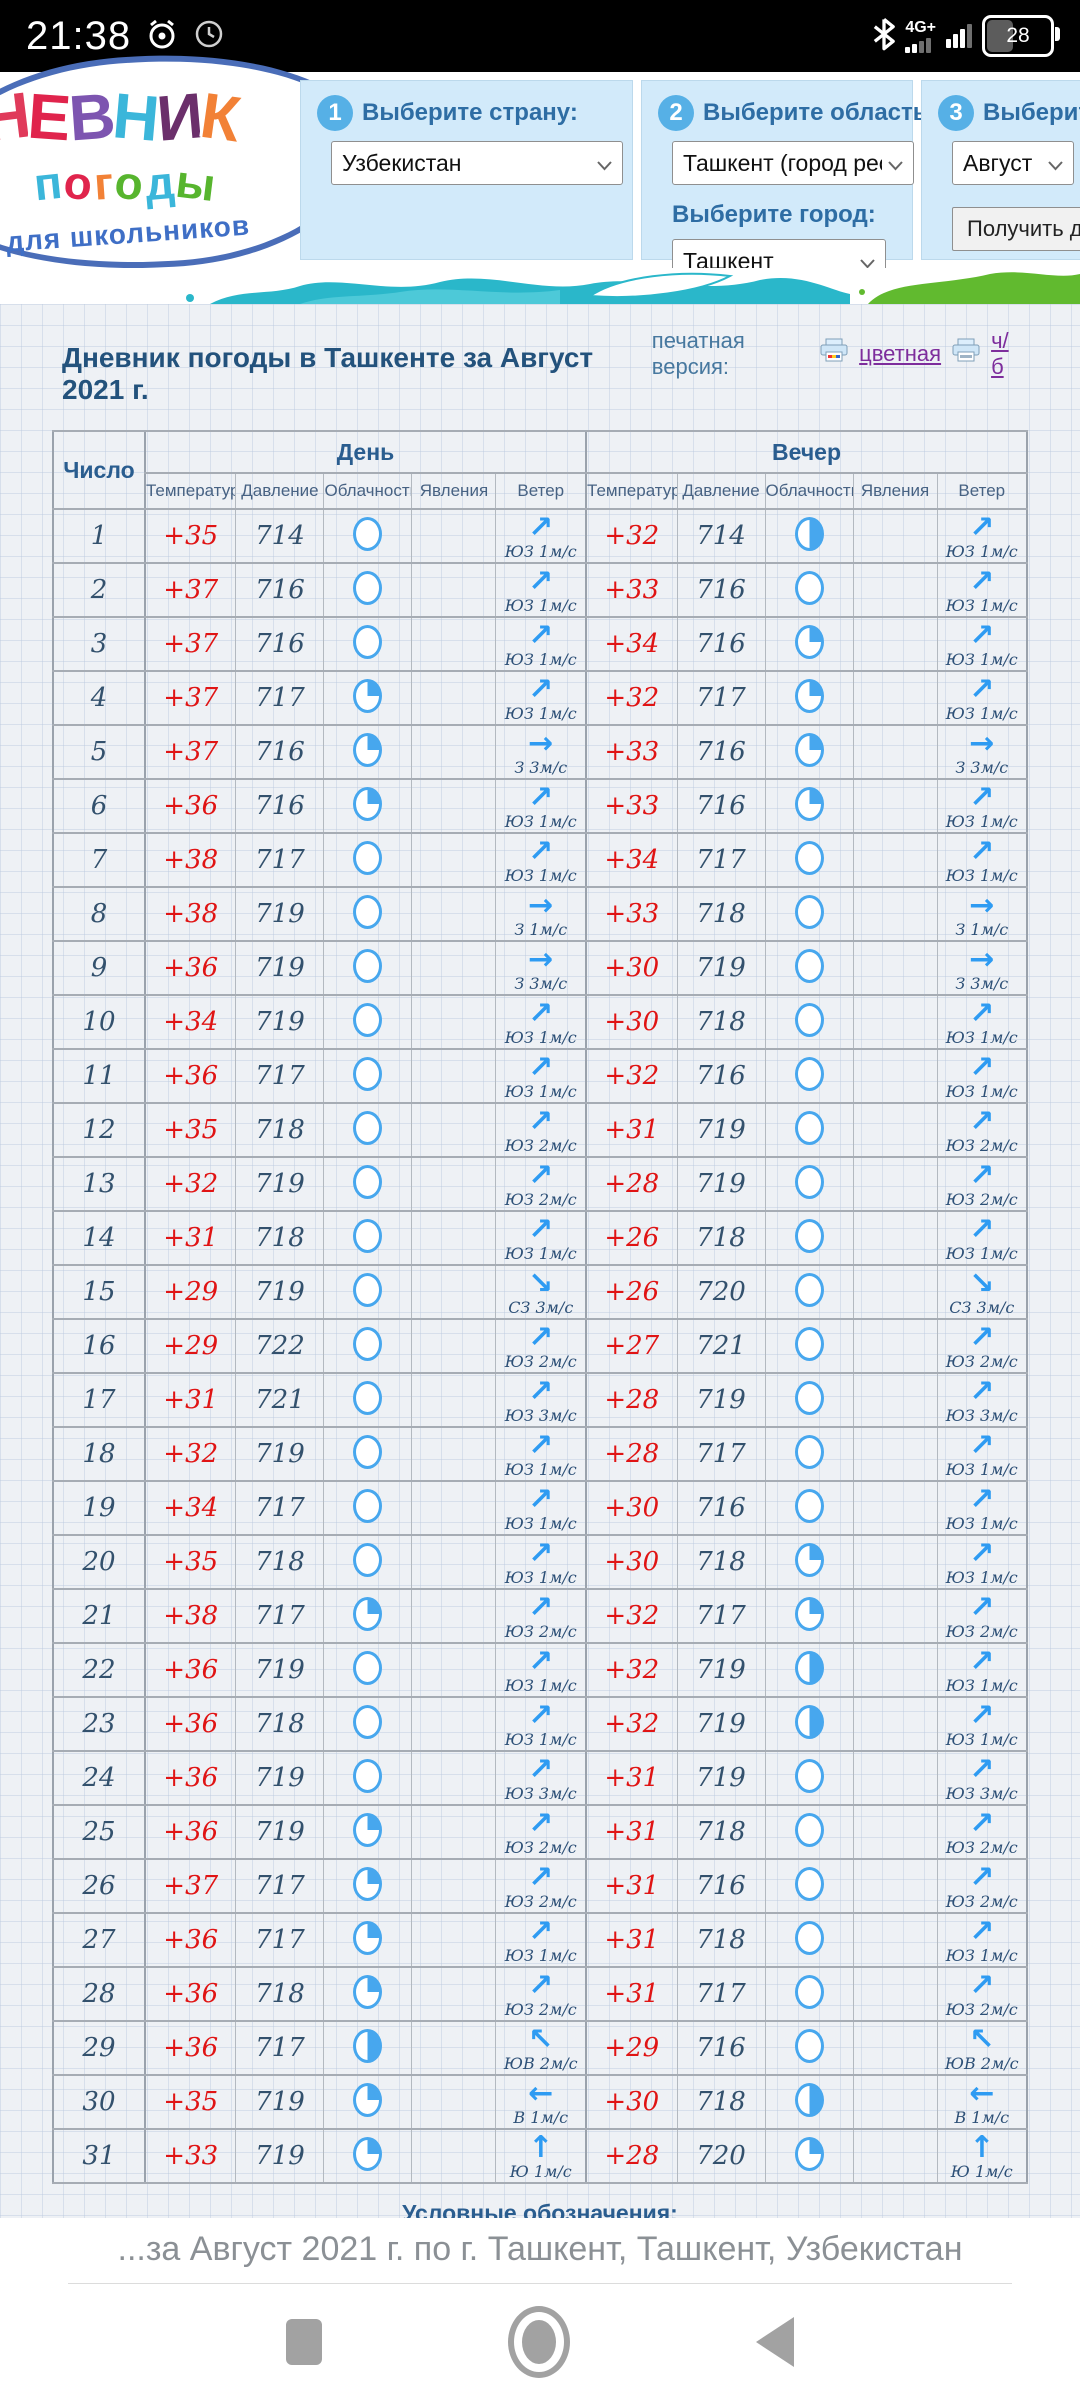  I want to click on home-button, so click(539, 2342).